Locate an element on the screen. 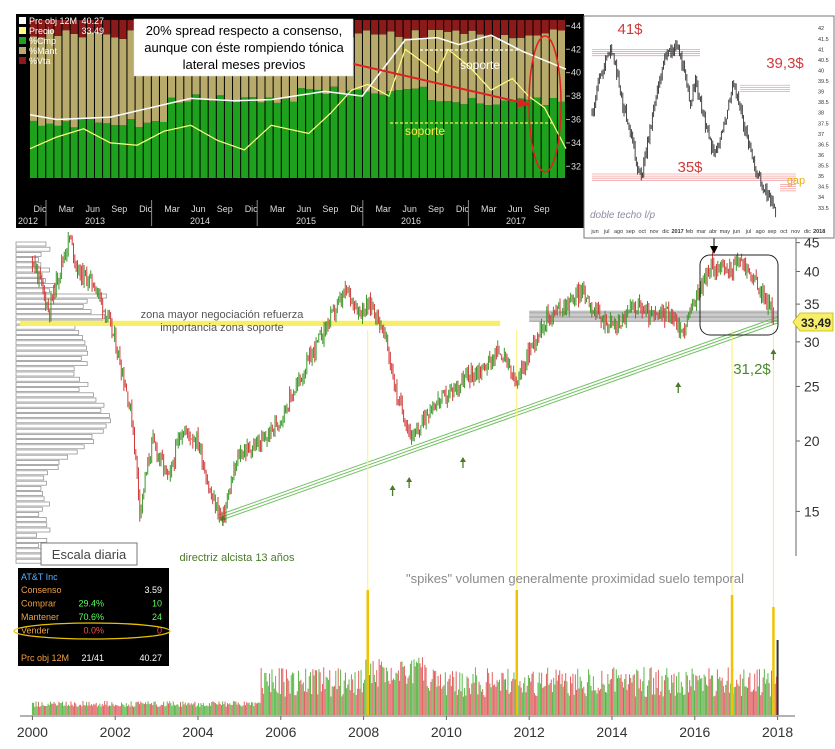 The height and width of the screenshot is (749, 835). y-axis: 15 20 25 30 35 40 45 is located at coordinates (807, 394).